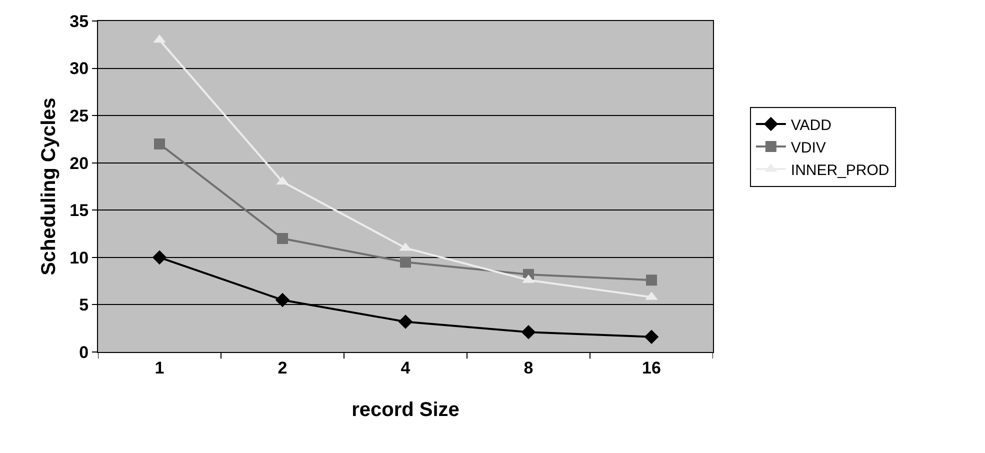 This screenshot has height=453, width=985. I want to click on y-tick-label: 0, so click(84, 352).